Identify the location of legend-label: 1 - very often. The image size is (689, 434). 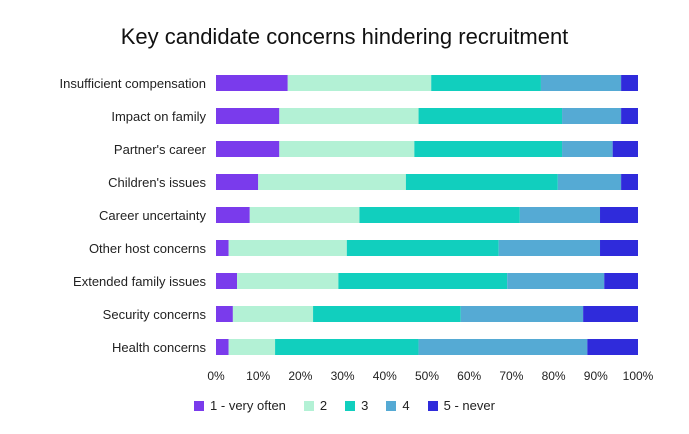
(248, 405).